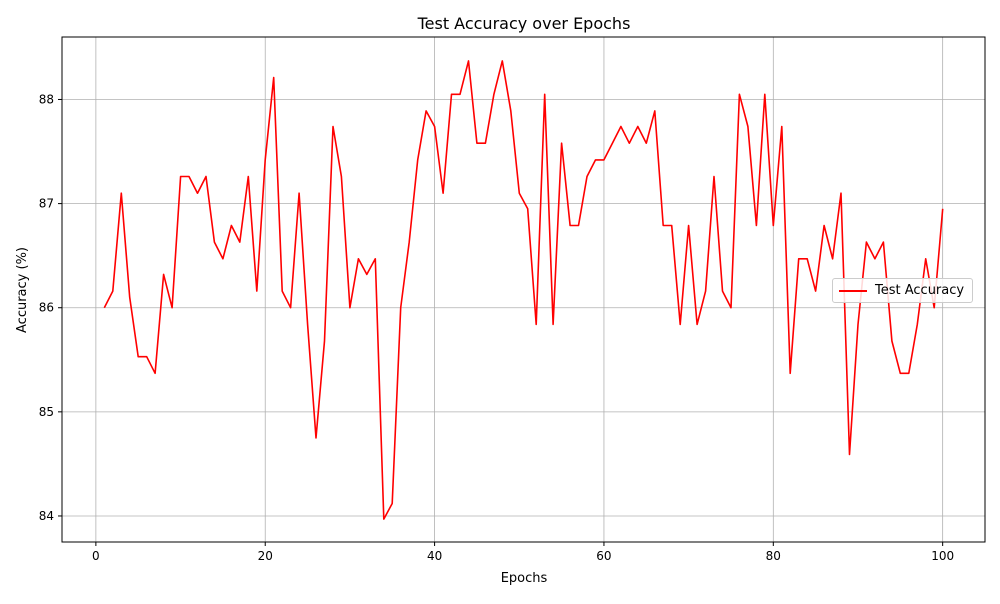 The width and height of the screenshot is (1000, 604). I want to click on x-tick-label: 40, so click(434, 556).